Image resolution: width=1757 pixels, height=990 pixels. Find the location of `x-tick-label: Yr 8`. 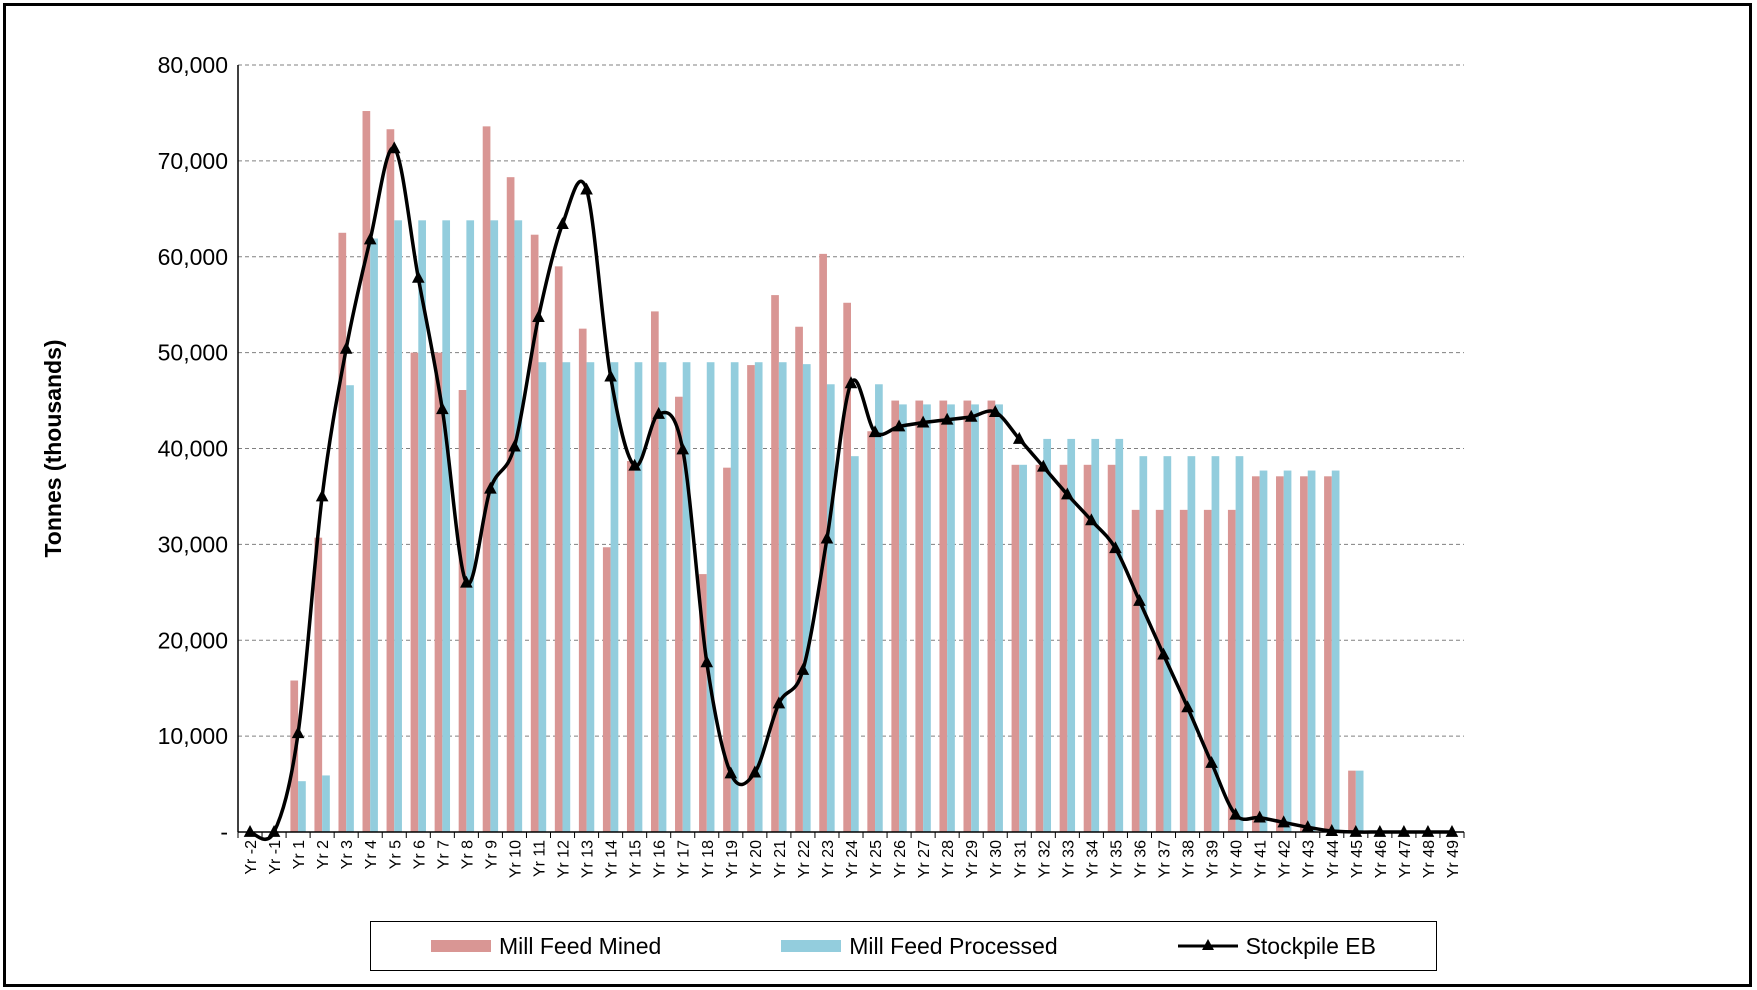

x-tick-label: Yr 8 is located at coordinates (467, 854).